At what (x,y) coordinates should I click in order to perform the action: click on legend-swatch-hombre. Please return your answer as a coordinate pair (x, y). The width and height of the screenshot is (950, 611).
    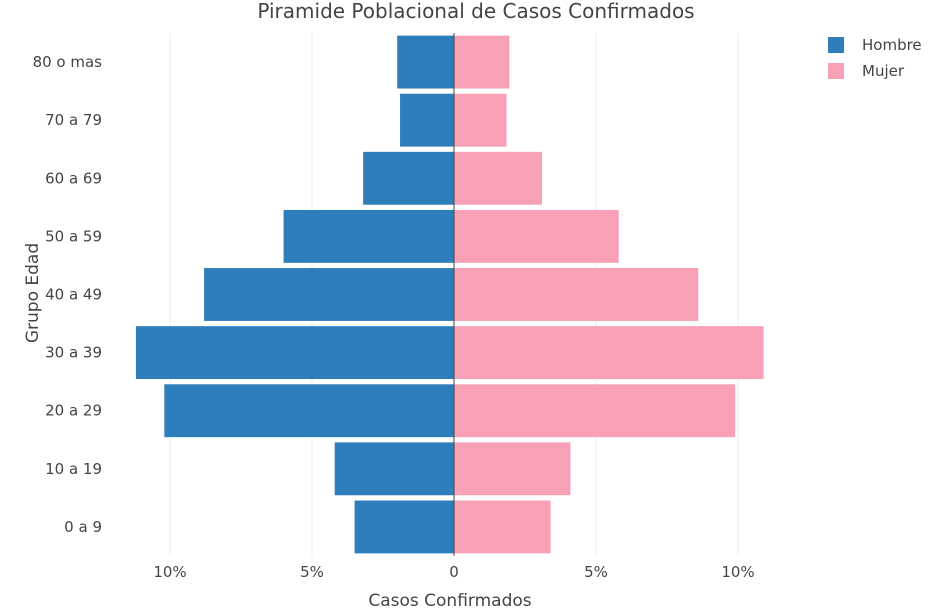
    Looking at the image, I should click on (836, 45).